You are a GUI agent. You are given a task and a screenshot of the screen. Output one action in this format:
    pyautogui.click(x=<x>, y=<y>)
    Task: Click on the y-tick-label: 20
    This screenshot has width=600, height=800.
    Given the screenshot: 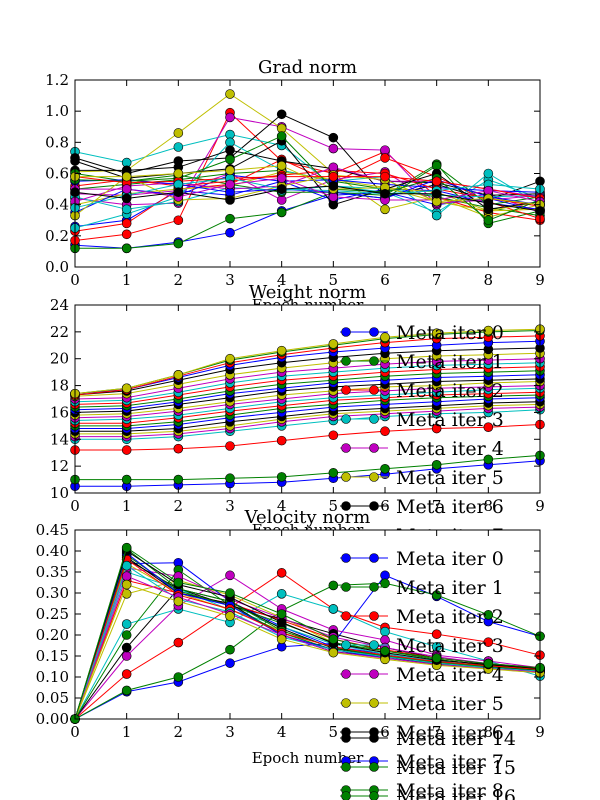 What is the action you would take?
    pyautogui.click(x=59, y=359)
    